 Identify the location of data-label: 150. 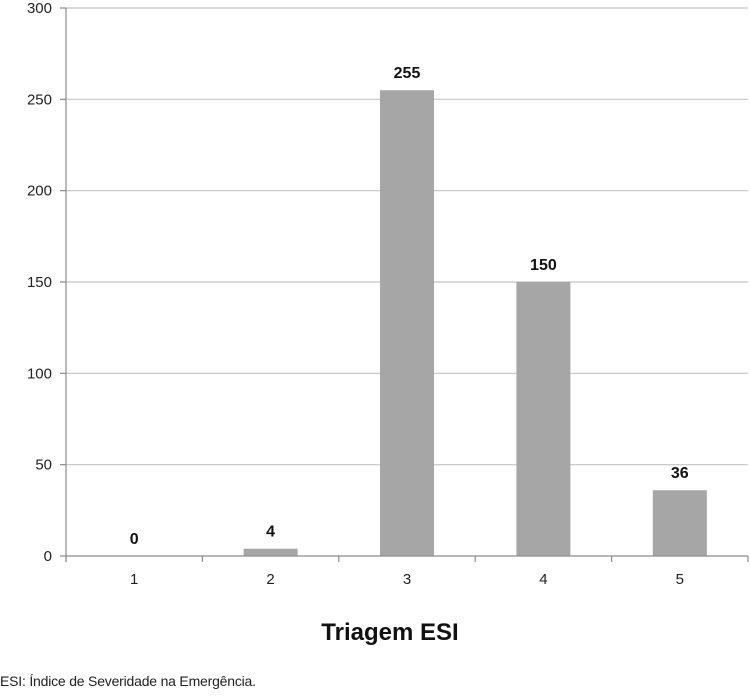
(543, 265).